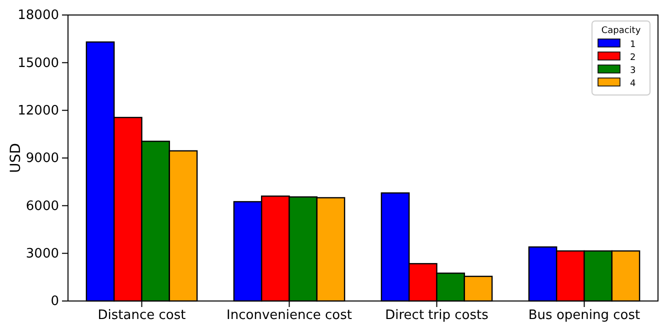 The image size is (664, 332). What do you see at coordinates (633, 58) in the screenshot?
I see `legend-label: 2` at bounding box center [633, 58].